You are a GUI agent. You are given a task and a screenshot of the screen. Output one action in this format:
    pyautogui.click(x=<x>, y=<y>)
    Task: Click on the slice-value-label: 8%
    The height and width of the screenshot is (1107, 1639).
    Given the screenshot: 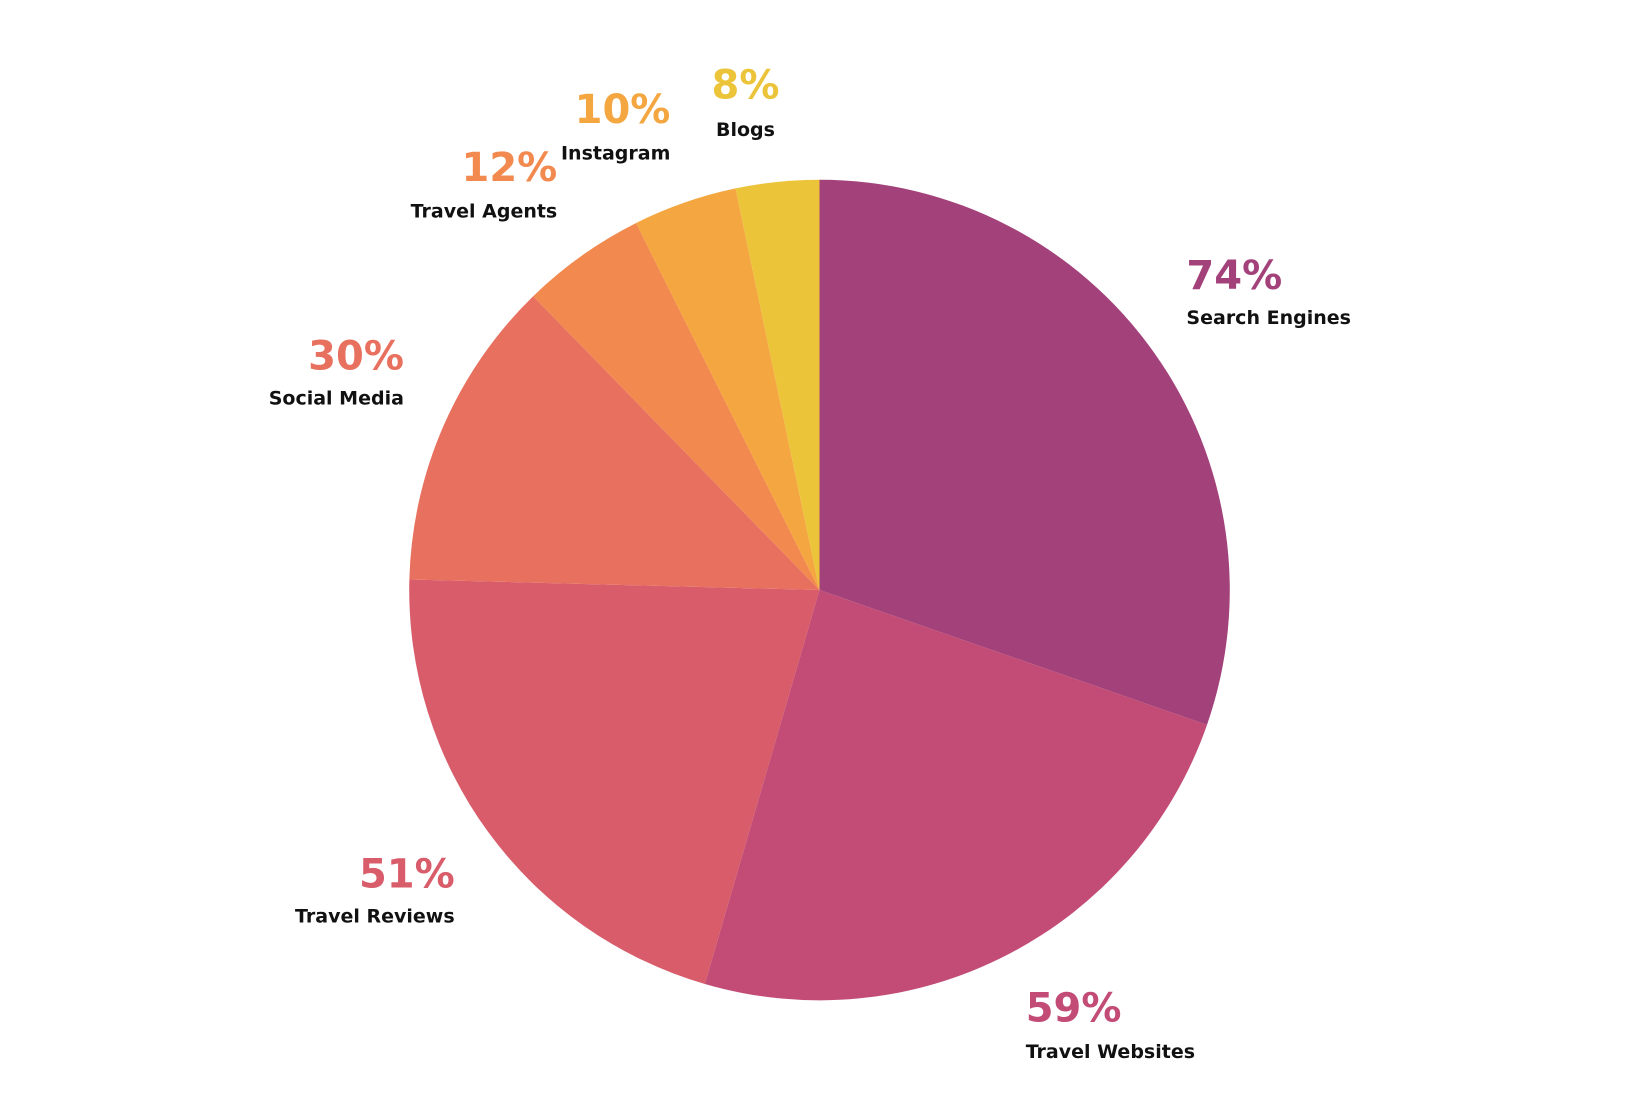 What is the action you would take?
    pyautogui.click(x=746, y=86)
    